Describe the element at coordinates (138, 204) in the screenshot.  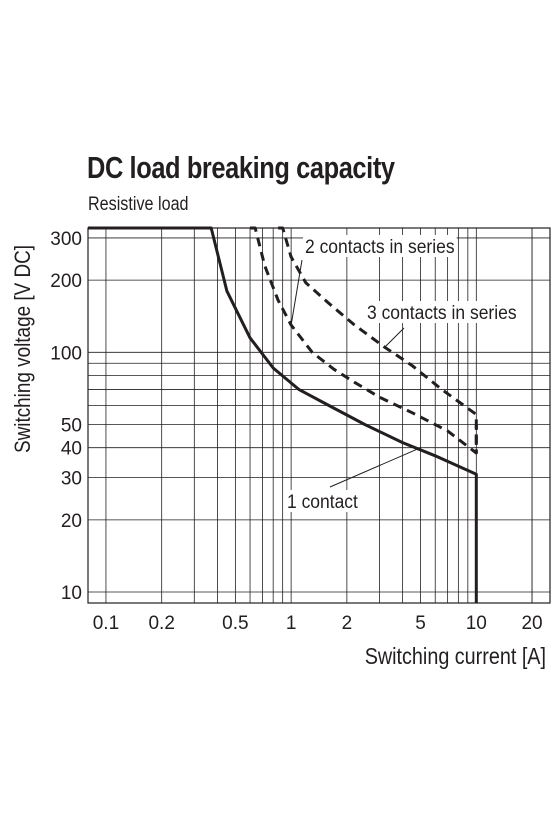
I see `chart-subtitle: Resistive load` at that location.